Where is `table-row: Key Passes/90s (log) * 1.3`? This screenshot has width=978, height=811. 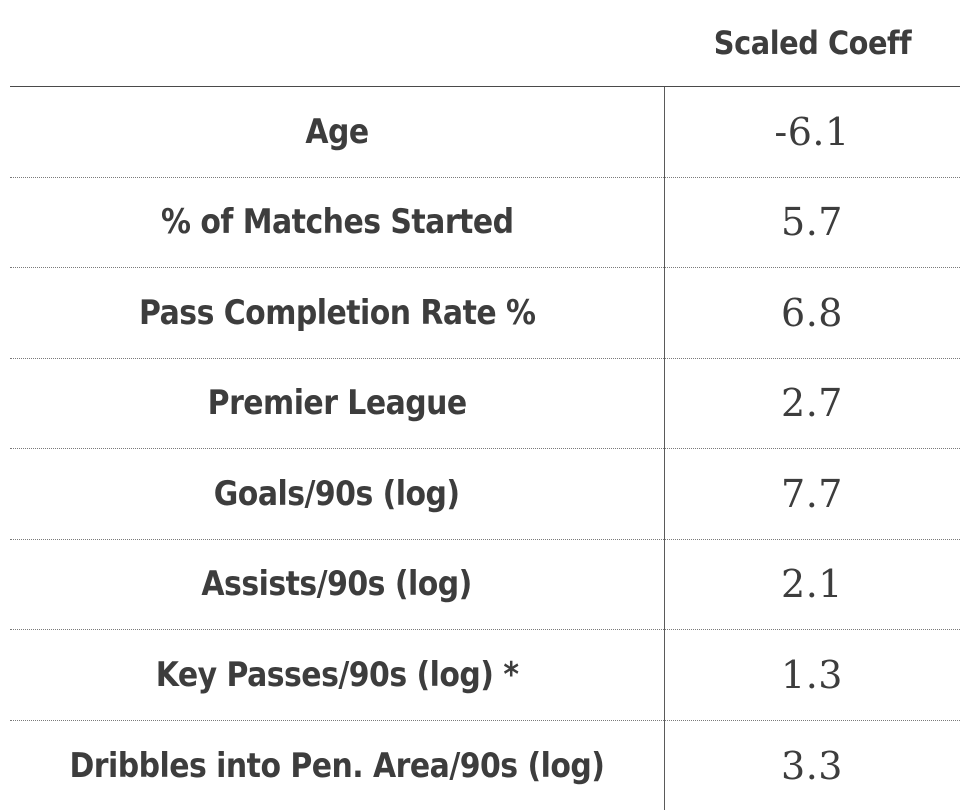
table-row: Key Passes/90s (log) * 1.3 is located at coordinates (485, 675).